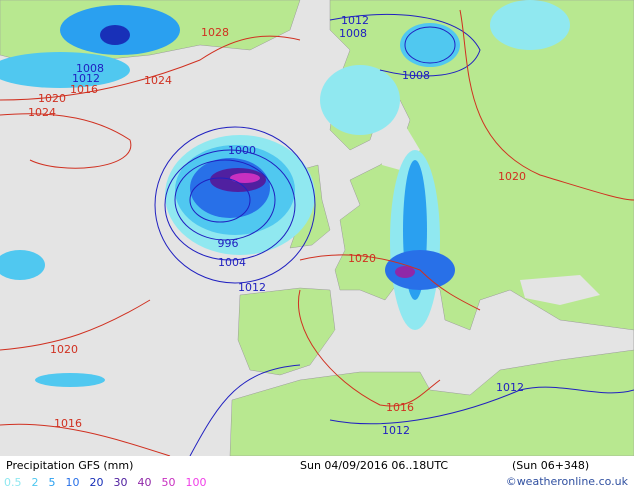 The width and height of the screenshot is (634, 490). What do you see at coordinates (232, 262) in the screenshot?
I see `isobar-label: 1004` at bounding box center [232, 262].